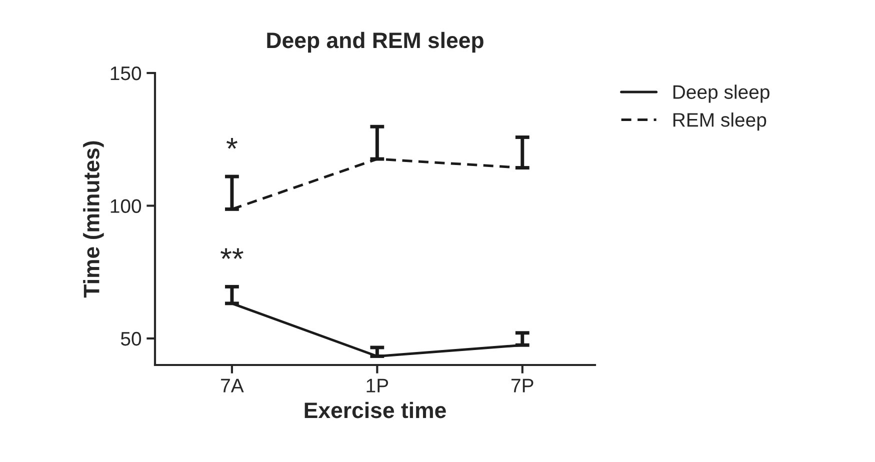 The image size is (875, 462). Describe the element at coordinates (375, 42) in the screenshot. I see `chart-title: Deep and REM sleep` at that location.